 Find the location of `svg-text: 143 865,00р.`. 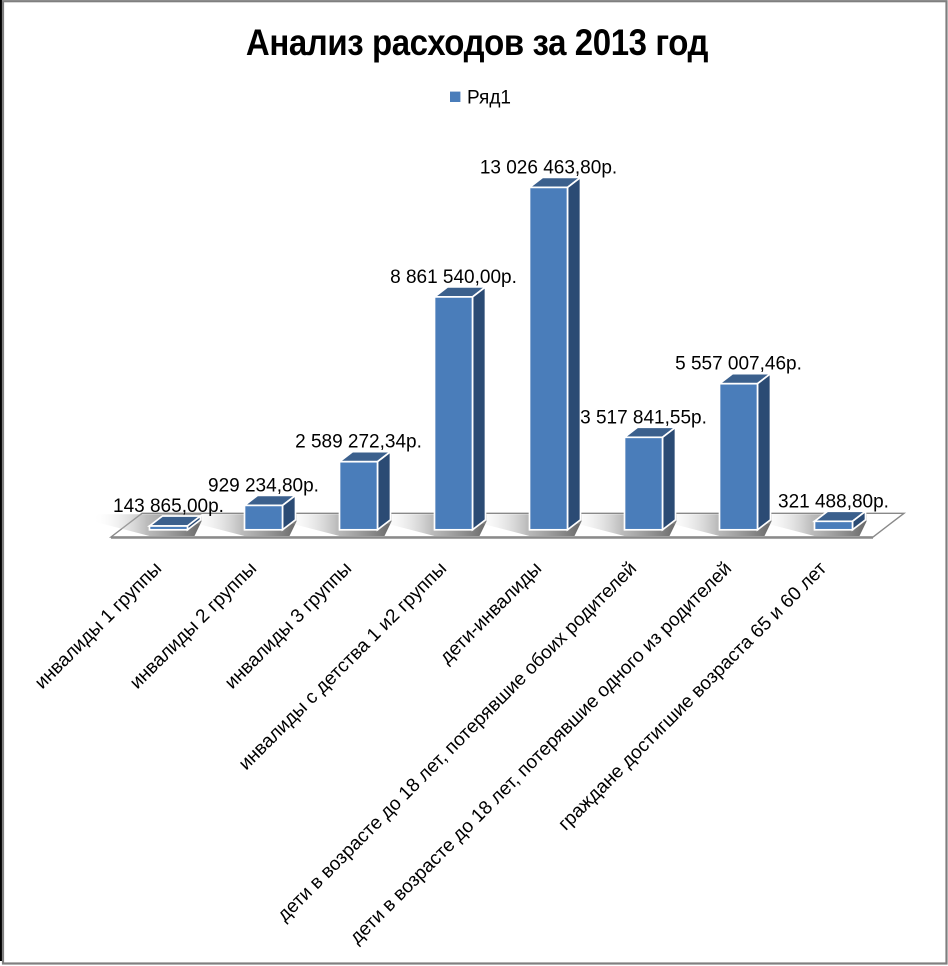

svg-text: 143 865,00р. is located at coordinates (168, 506).